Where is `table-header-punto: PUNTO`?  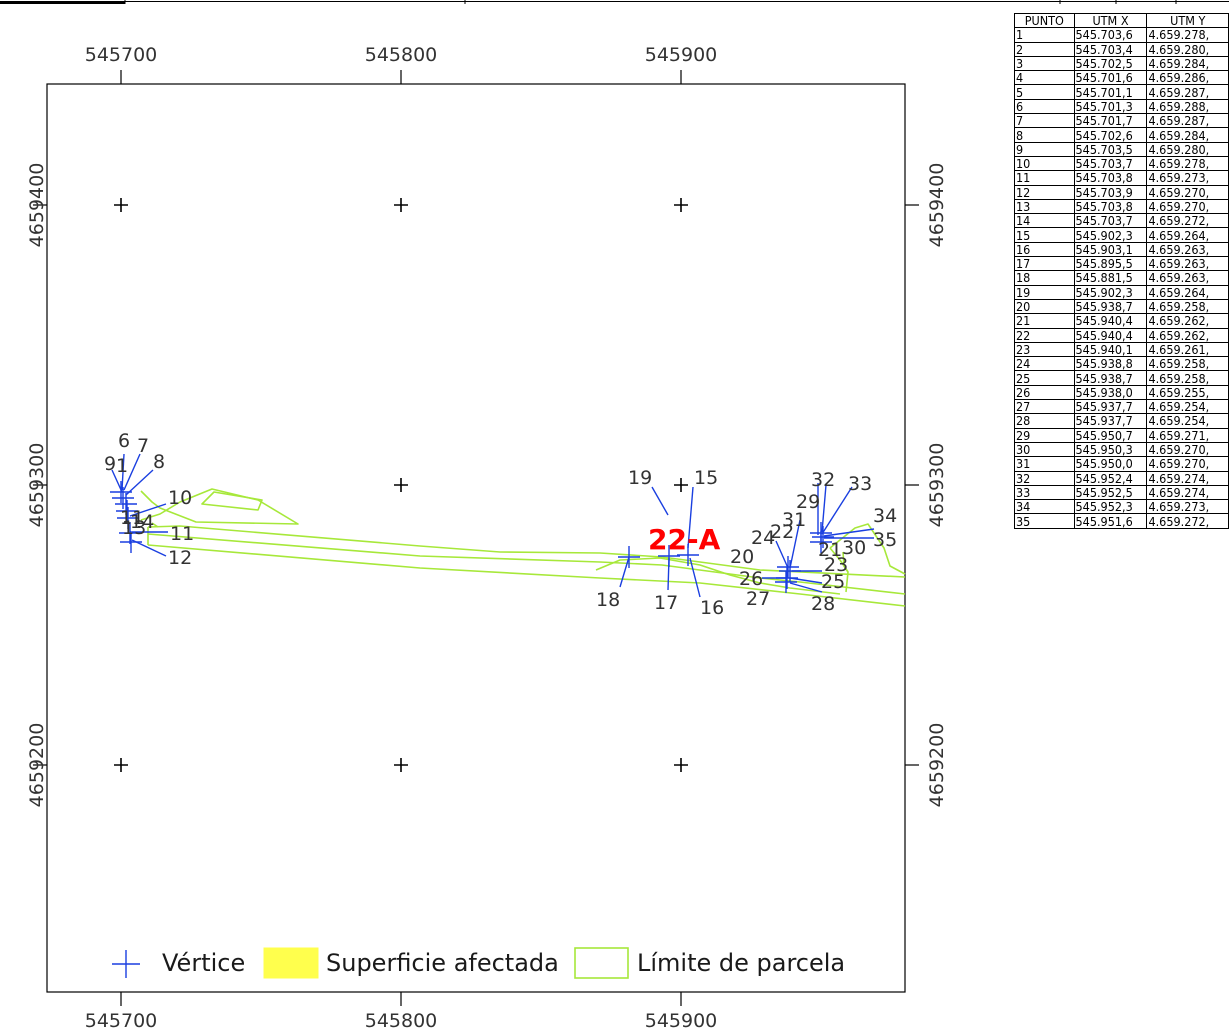
table-header-punto: PUNTO is located at coordinates (1044, 20).